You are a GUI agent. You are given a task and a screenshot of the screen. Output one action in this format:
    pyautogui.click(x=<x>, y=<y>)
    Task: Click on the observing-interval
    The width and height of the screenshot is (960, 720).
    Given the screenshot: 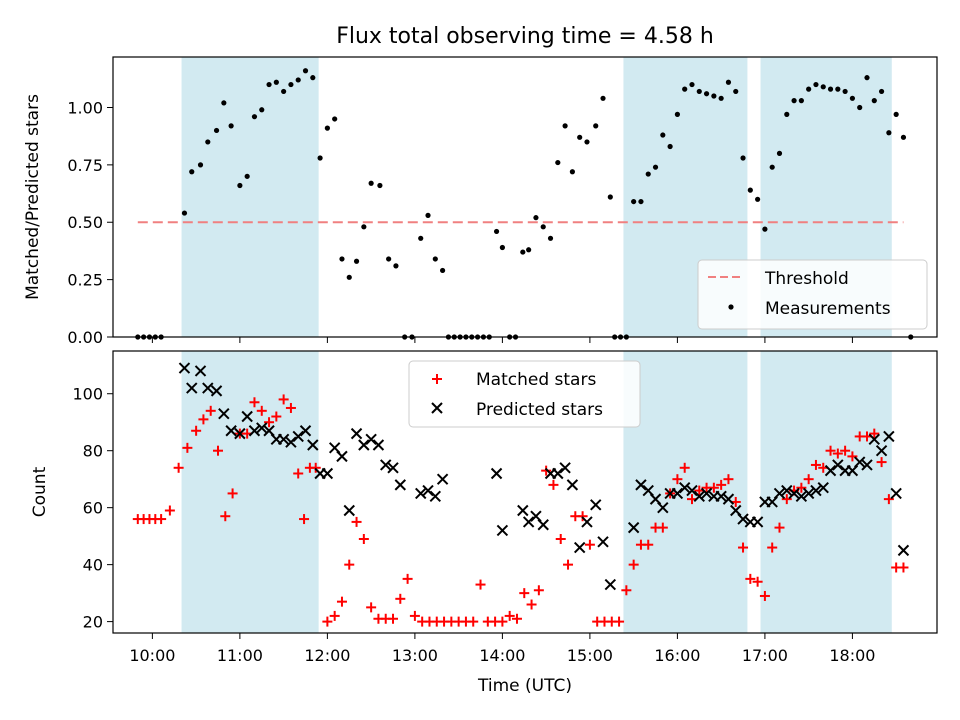 What is the action you would take?
    pyautogui.click(x=250, y=197)
    